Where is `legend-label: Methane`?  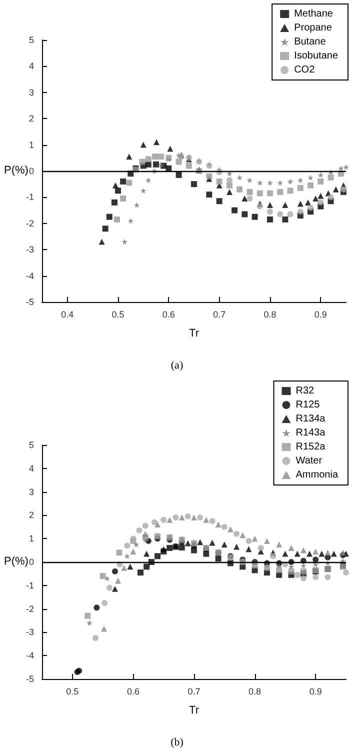
legend-label: Methane is located at coordinates (314, 14).